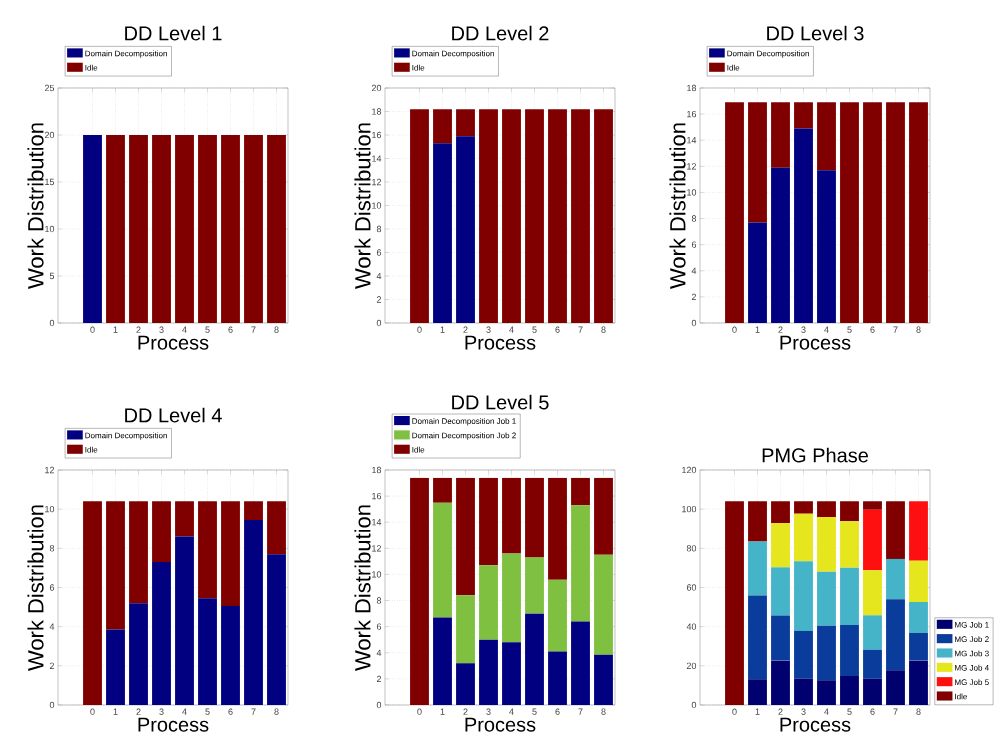 The width and height of the screenshot is (1005, 753). I want to click on chart-title: DD Level 5, so click(500, 402).